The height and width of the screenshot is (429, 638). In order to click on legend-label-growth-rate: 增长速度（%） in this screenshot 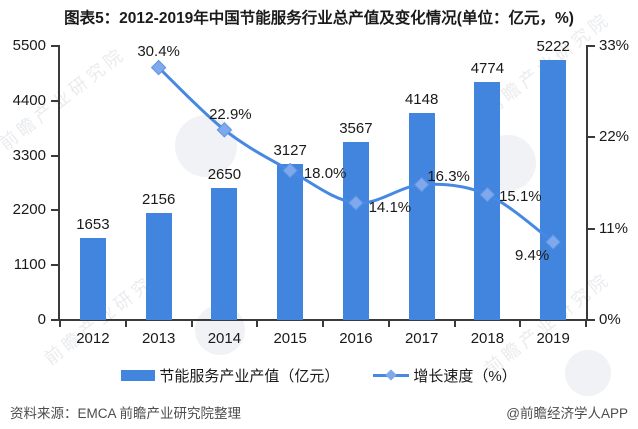, I will do `click(465, 376)`.